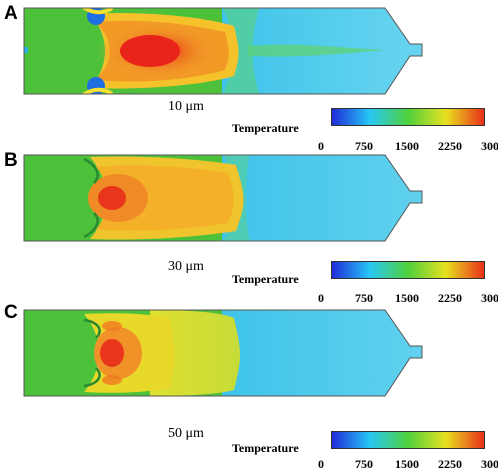  I want to click on particle-size-label-b: 30 μm, so click(186, 266).